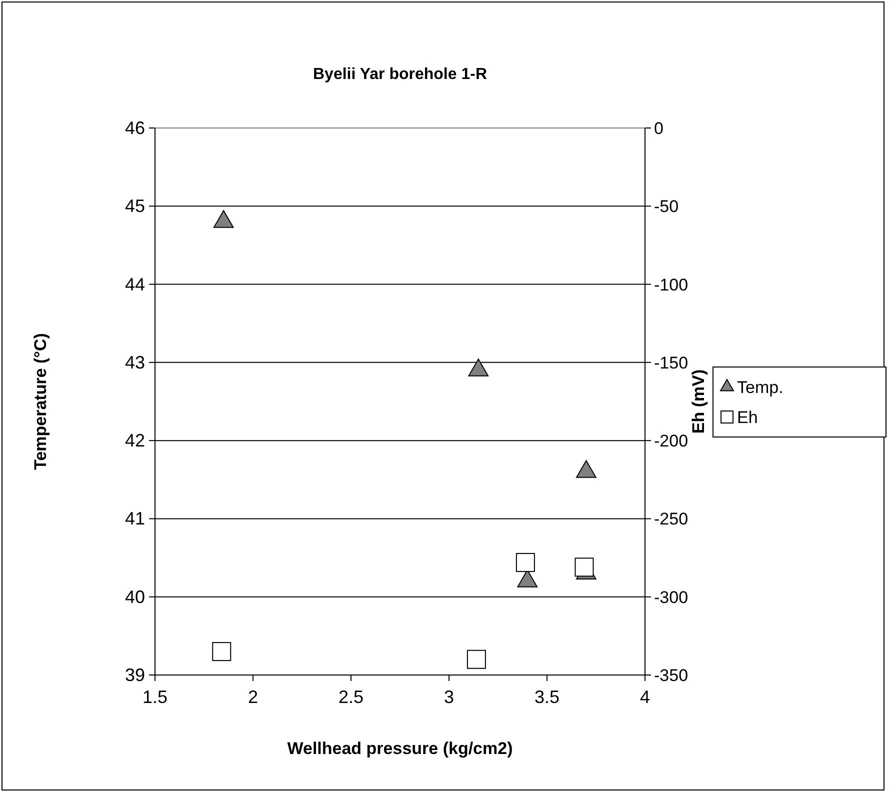  What do you see at coordinates (134, 596) in the screenshot?
I see `y-tick-label: 40` at bounding box center [134, 596].